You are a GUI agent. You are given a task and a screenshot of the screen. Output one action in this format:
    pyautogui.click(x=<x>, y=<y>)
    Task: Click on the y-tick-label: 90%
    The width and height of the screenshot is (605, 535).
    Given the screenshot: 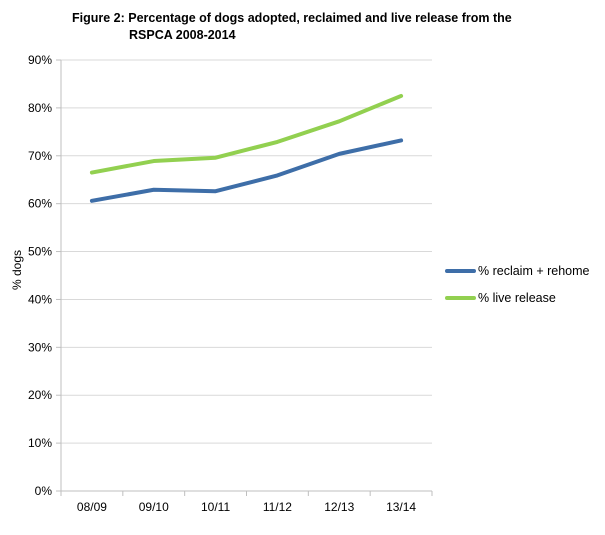 What is the action you would take?
    pyautogui.click(x=40, y=60)
    